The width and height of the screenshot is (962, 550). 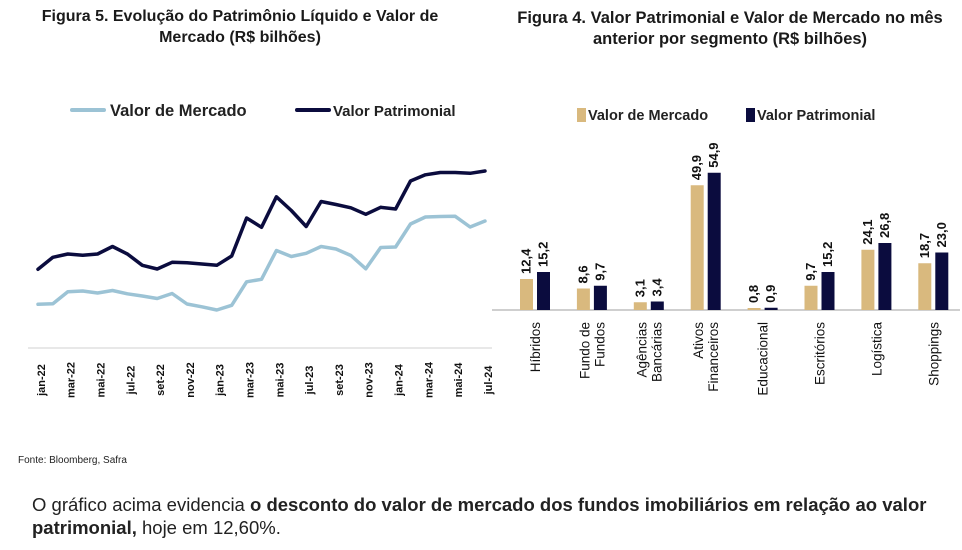 What do you see at coordinates (713, 154) in the screenshot?
I see `data-label: 54,9` at bounding box center [713, 154].